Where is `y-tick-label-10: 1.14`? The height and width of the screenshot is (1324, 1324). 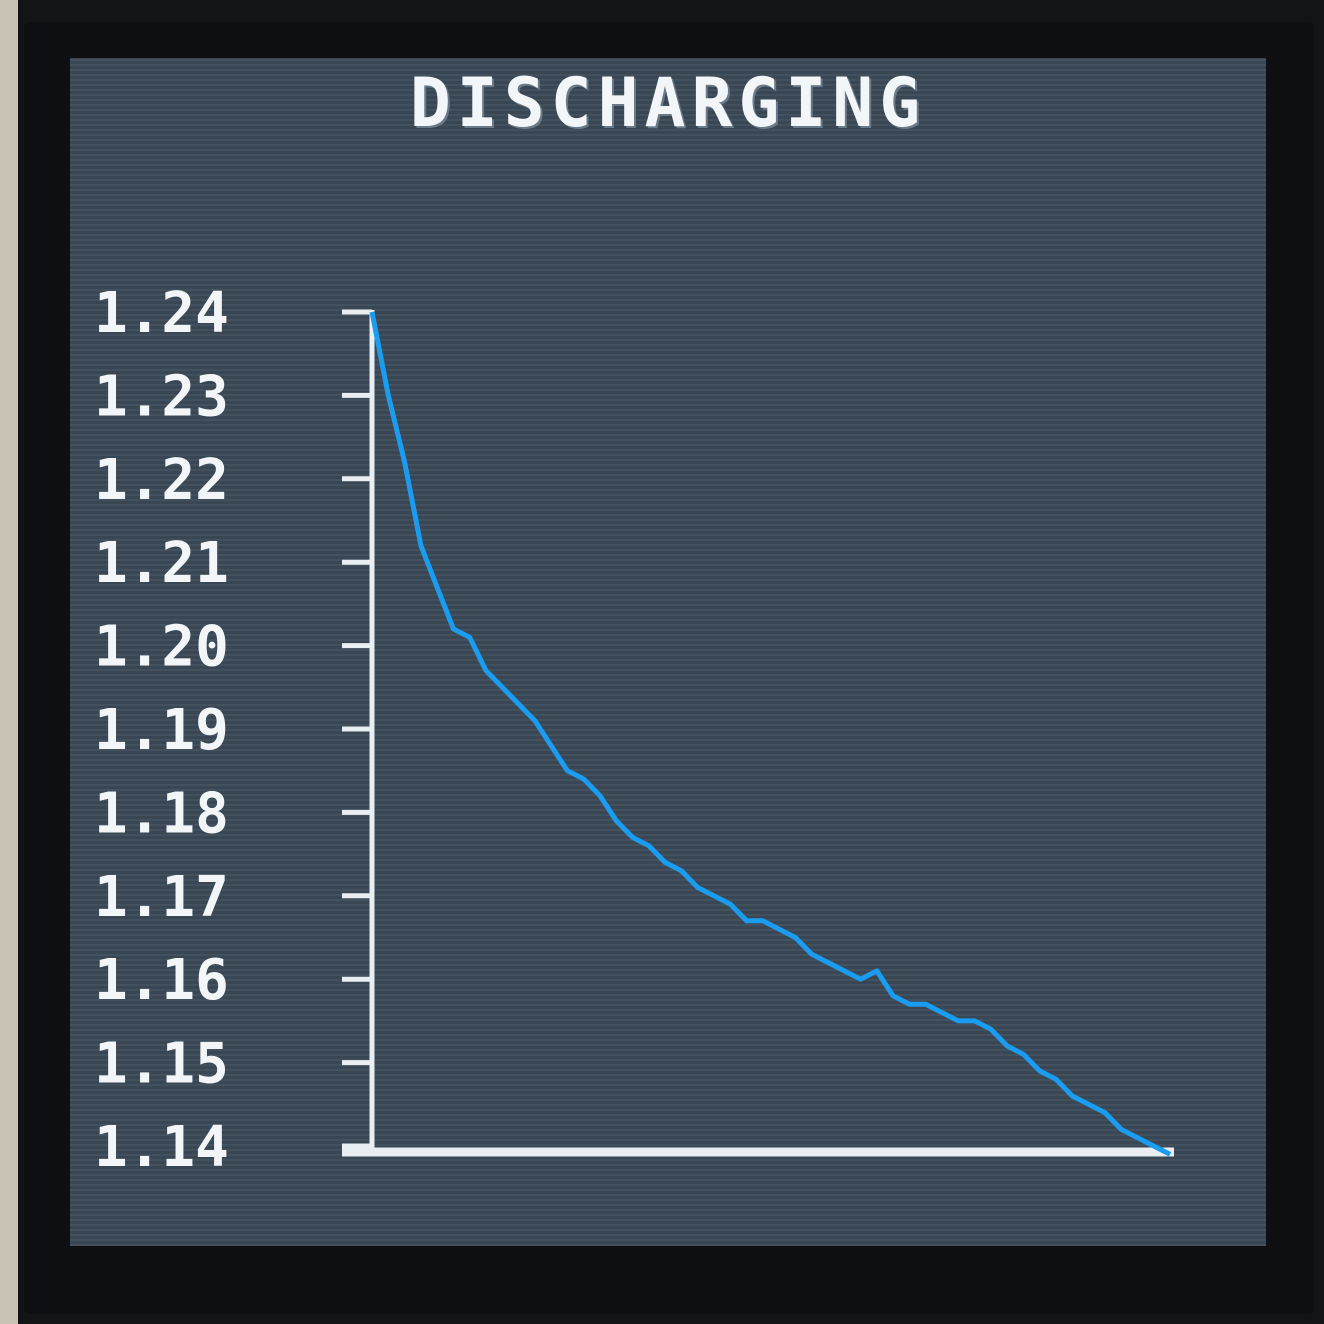 y-tick-label-10: 1.14 is located at coordinates (161, 1147).